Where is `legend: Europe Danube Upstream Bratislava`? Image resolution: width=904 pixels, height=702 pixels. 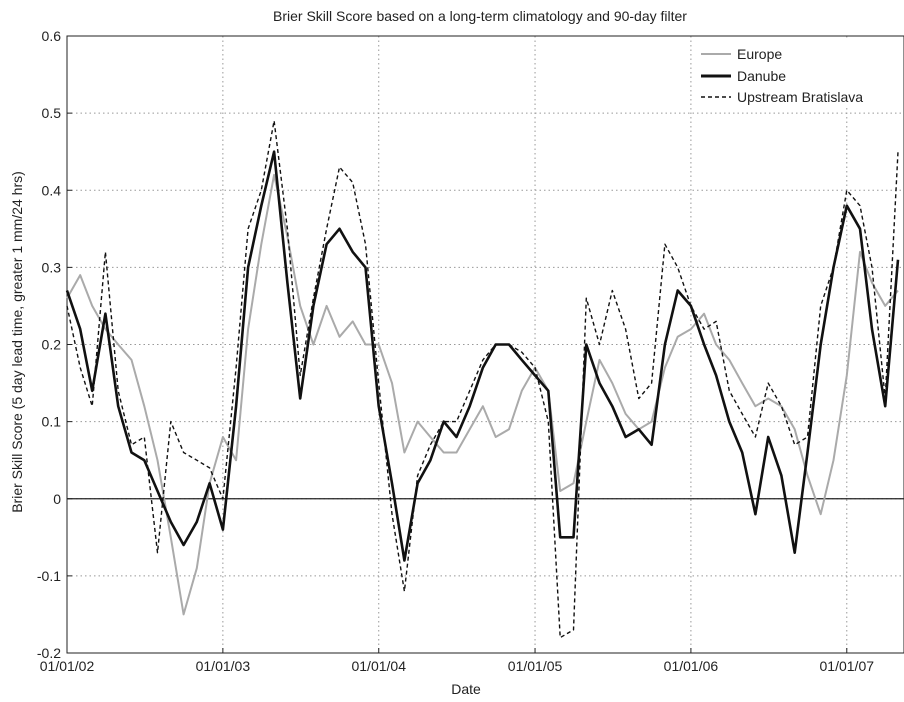 legend: Europe Danube Upstream Bratislava is located at coordinates (796, 73).